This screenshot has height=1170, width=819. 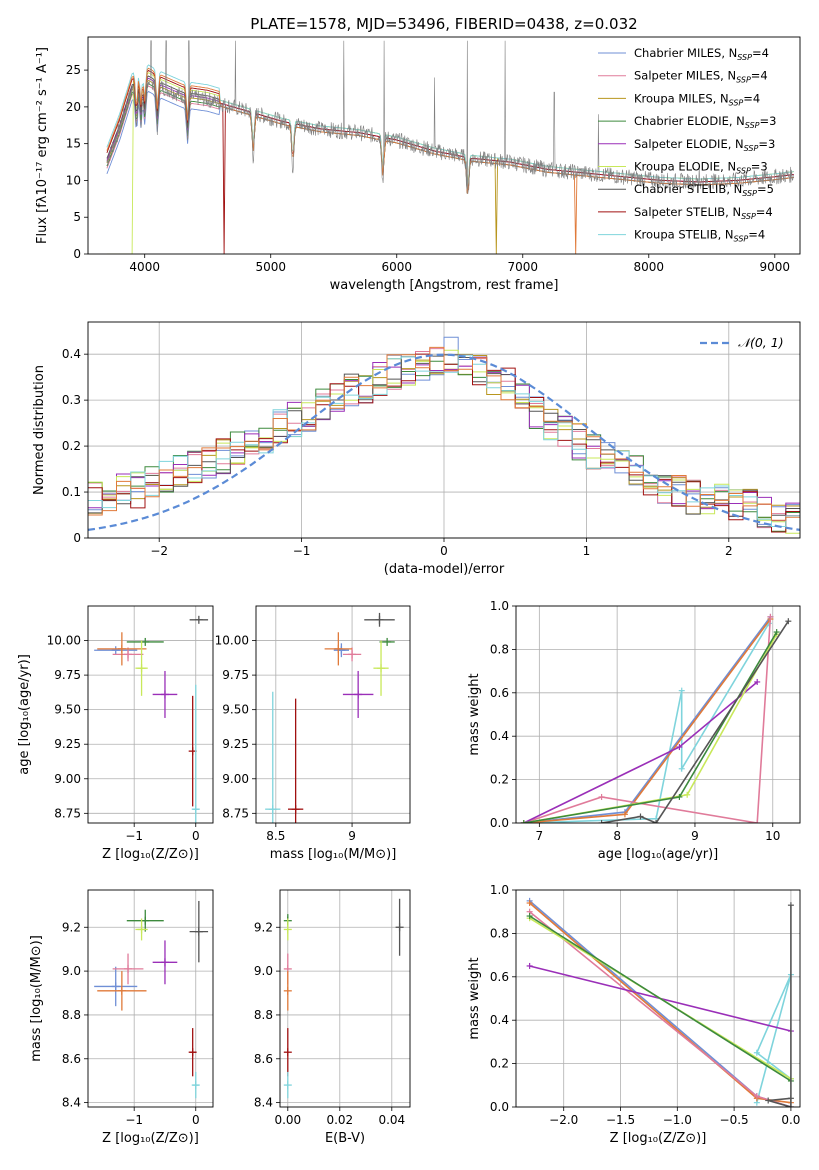 I want to click on x-tick-label: −0.5, so click(x=734, y=1120).